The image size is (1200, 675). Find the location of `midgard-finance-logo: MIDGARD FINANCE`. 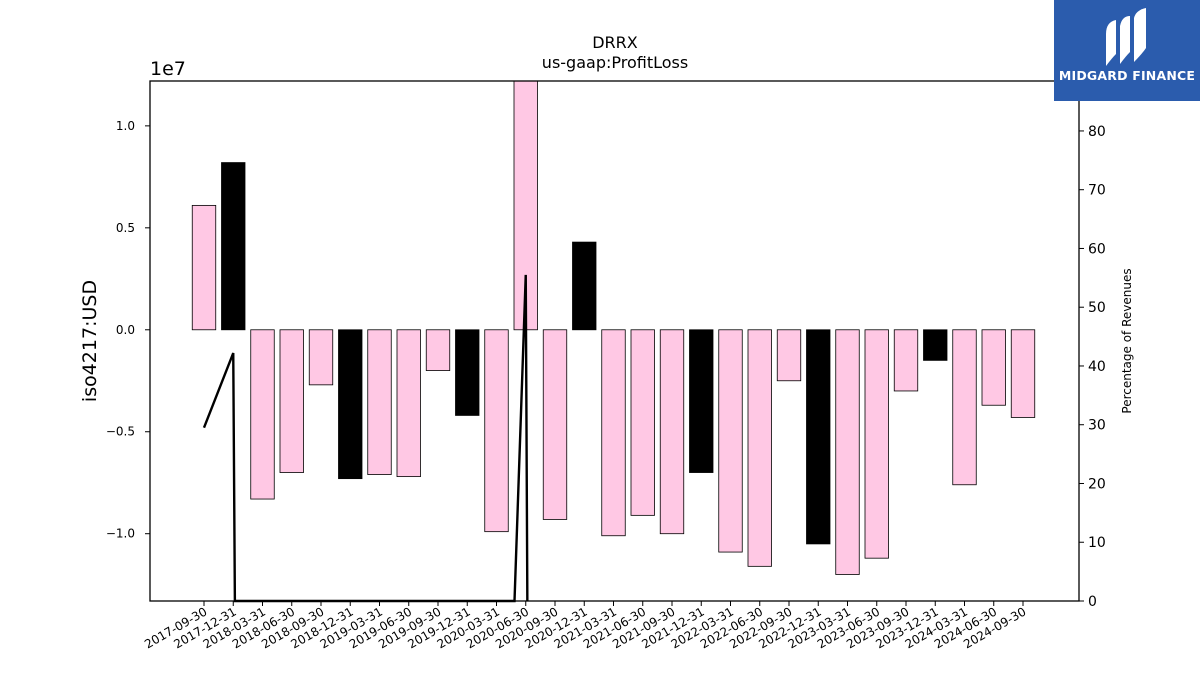

midgard-finance-logo: MIDGARD FINANCE is located at coordinates (1127, 50).